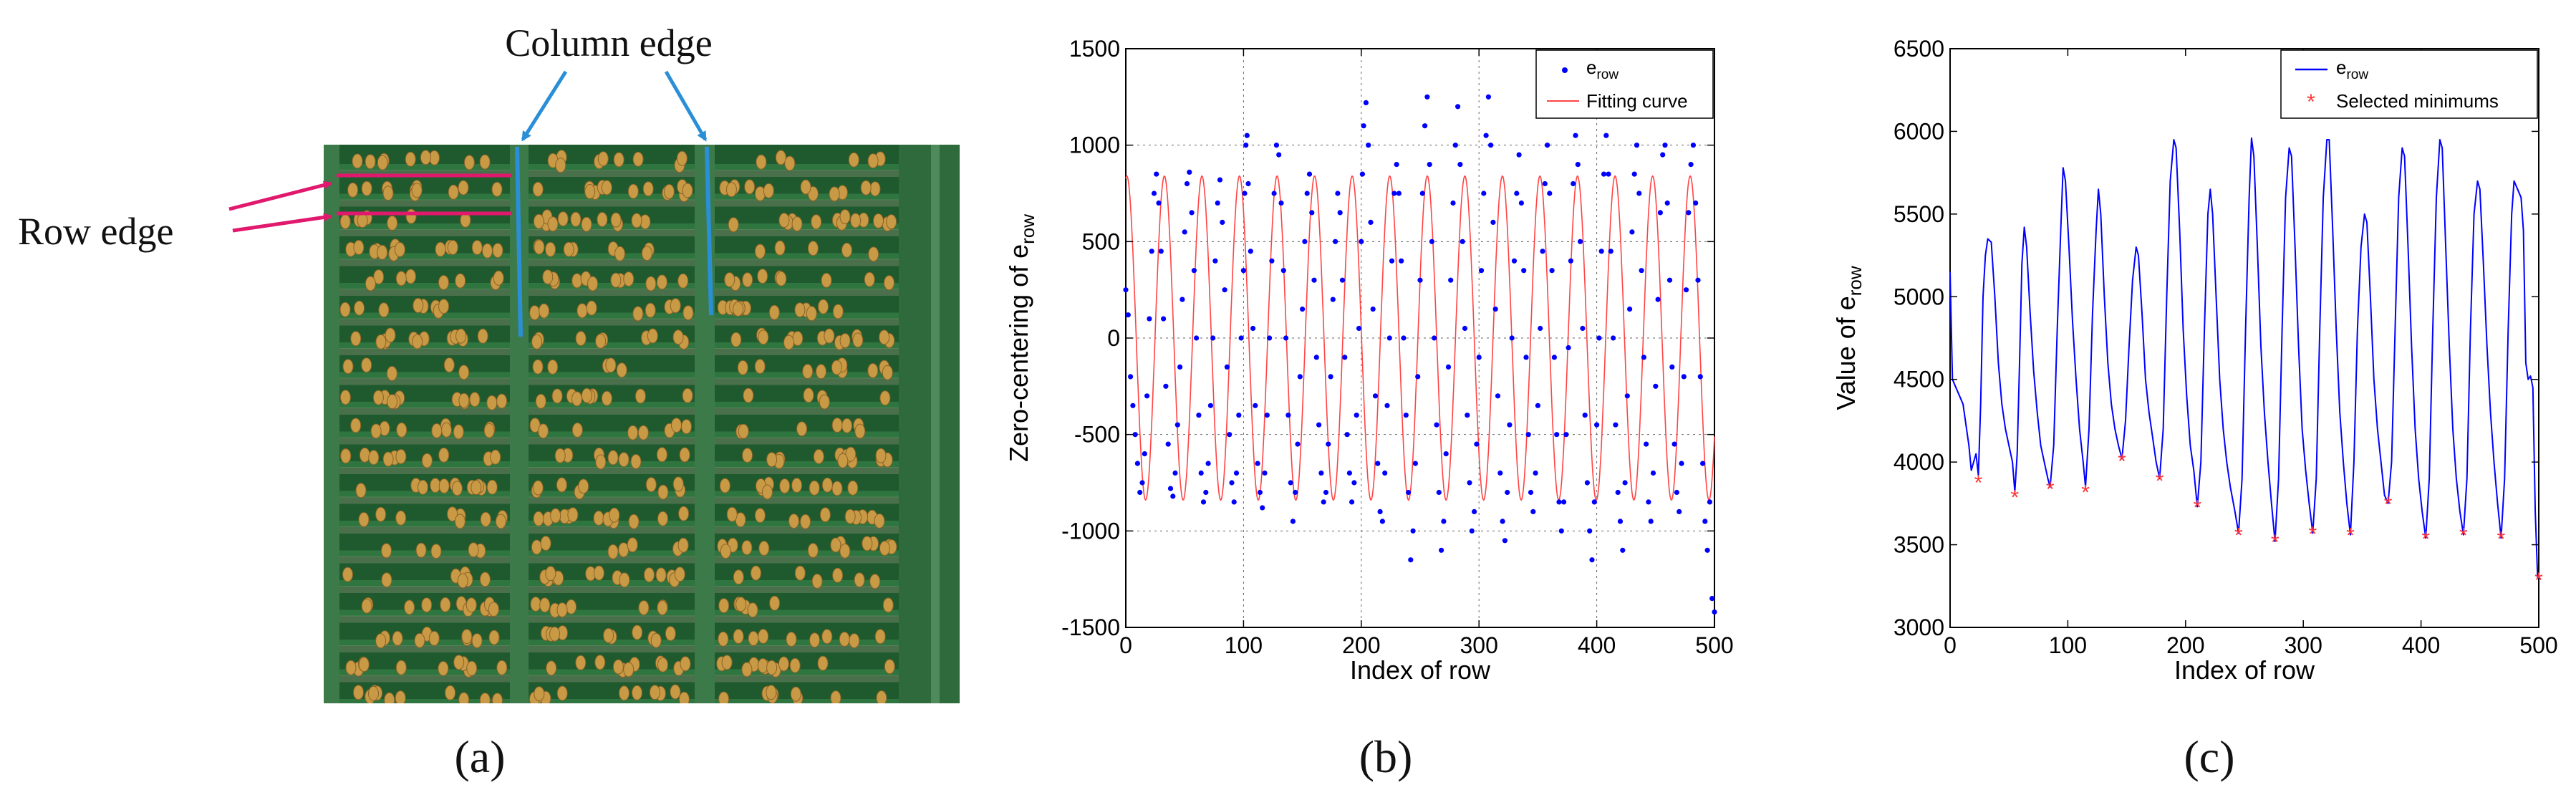 Image resolution: width=2576 pixels, height=800 pixels. What do you see at coordinates (2303, 645) in the screenshot?
I see `c-xtick-label: 300` at bounding box center [2303, 645].